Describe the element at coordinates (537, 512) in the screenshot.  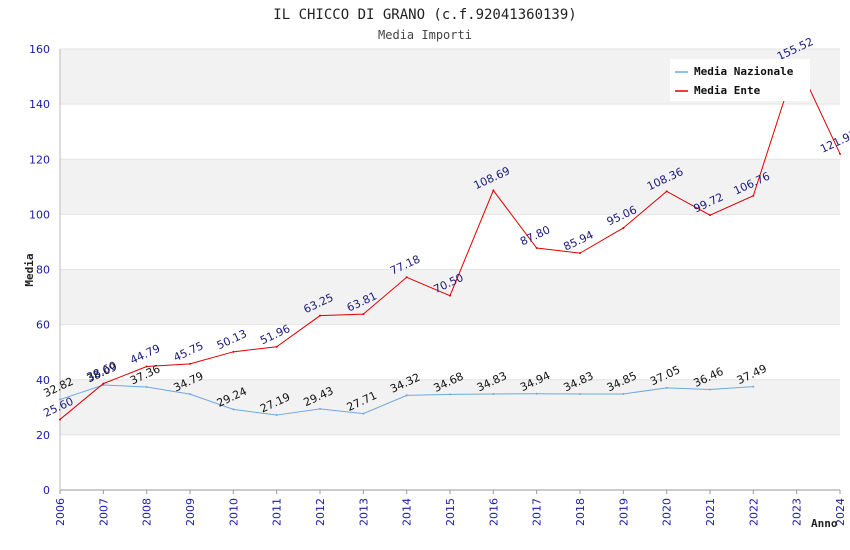
I see `x-tick-label: 2017` at that location.